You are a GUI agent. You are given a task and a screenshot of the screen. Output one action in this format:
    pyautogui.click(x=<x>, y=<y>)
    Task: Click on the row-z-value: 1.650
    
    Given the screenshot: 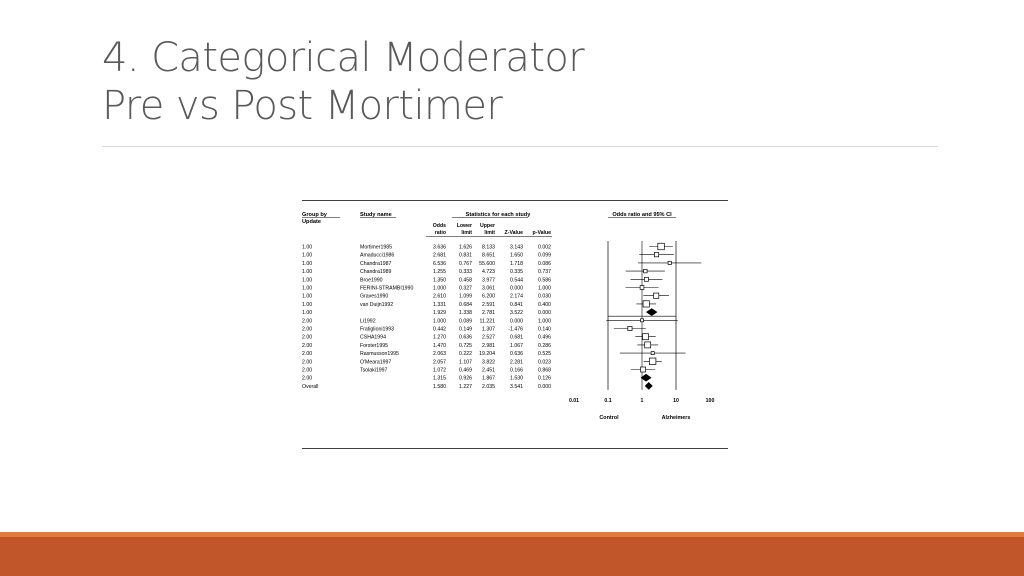 What is the action you would take?
    pyautogui.click(x=516, y=256)
    